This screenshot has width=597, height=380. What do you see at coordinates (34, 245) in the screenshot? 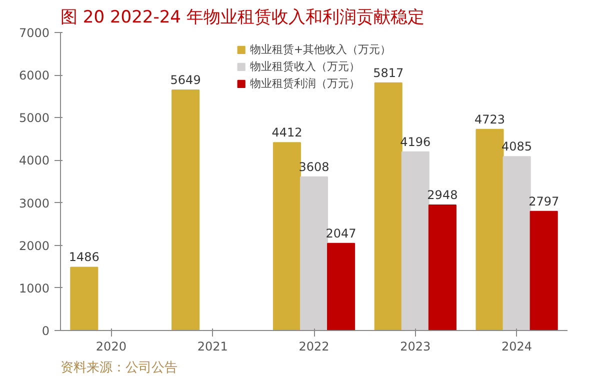
I see `y-tick-label: 2000` at bounding box center [34, 245].